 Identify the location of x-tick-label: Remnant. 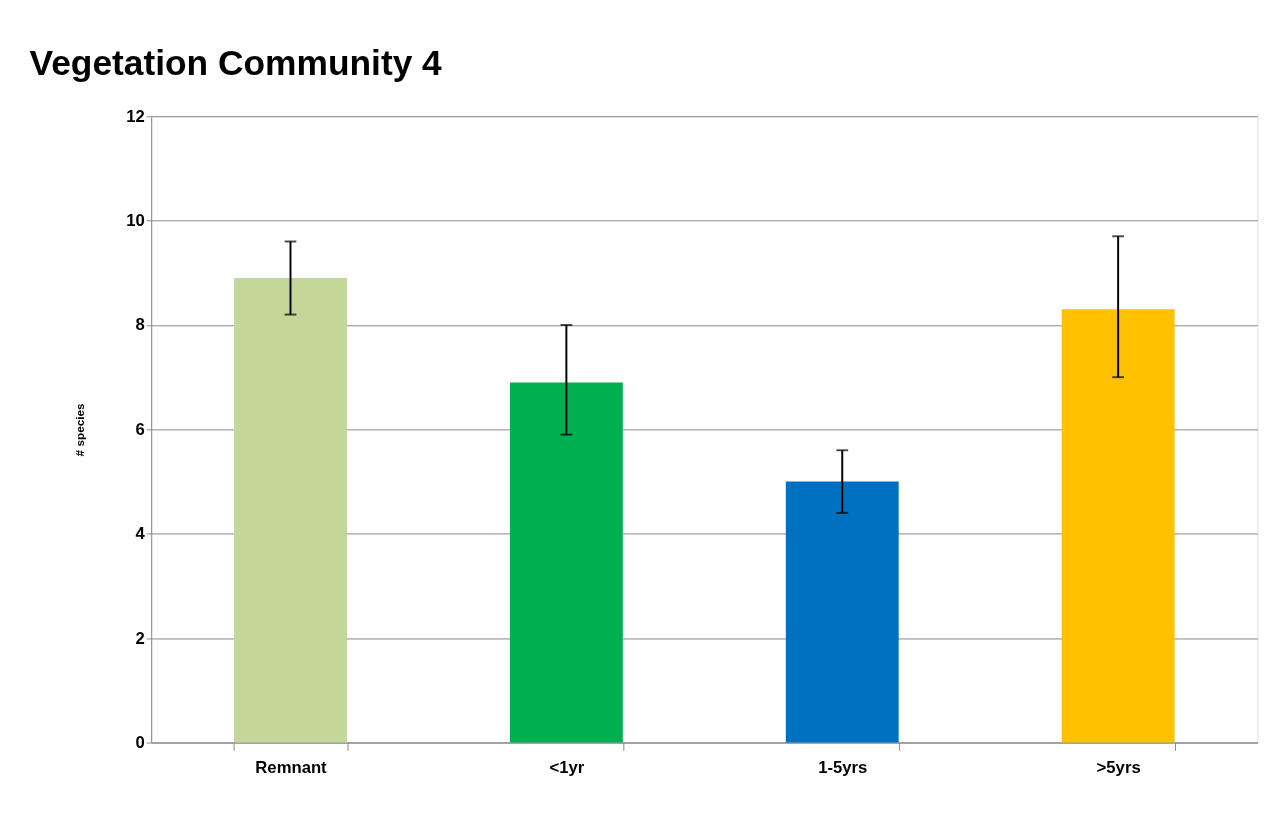
(291, 768).